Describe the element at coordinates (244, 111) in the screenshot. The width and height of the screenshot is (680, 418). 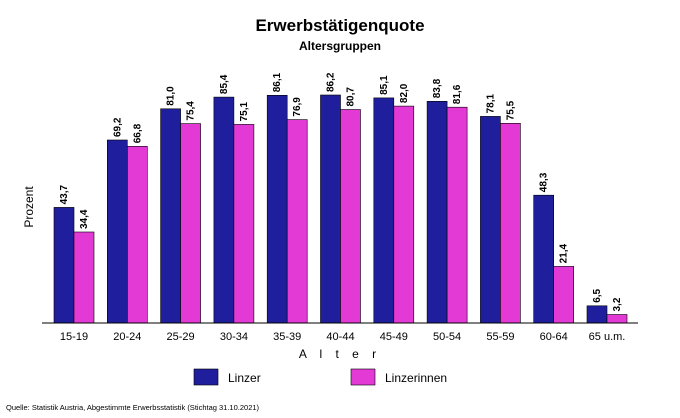
I see `value-label-linzerinnen-30-34: 75,1` at that location.